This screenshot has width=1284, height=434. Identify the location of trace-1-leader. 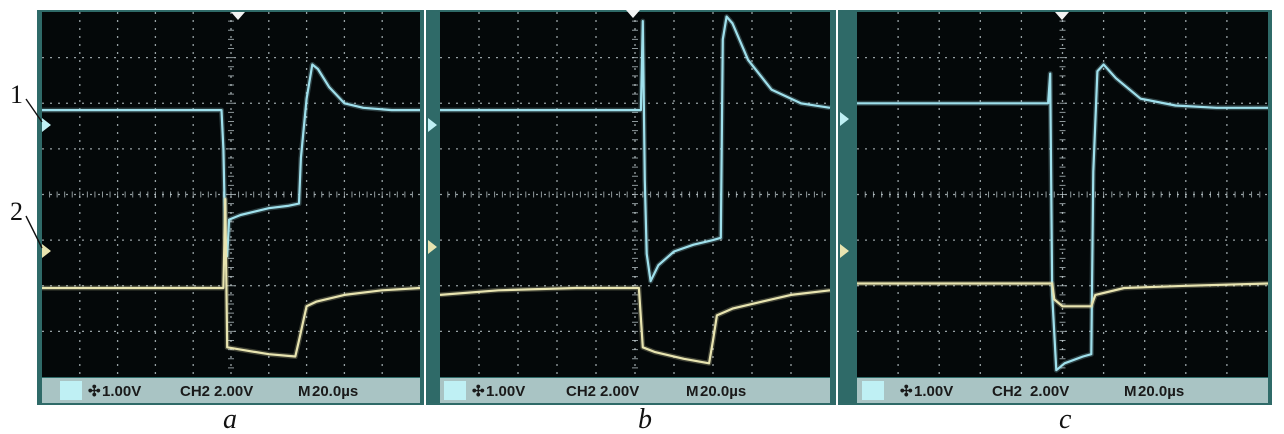
(34, 110).